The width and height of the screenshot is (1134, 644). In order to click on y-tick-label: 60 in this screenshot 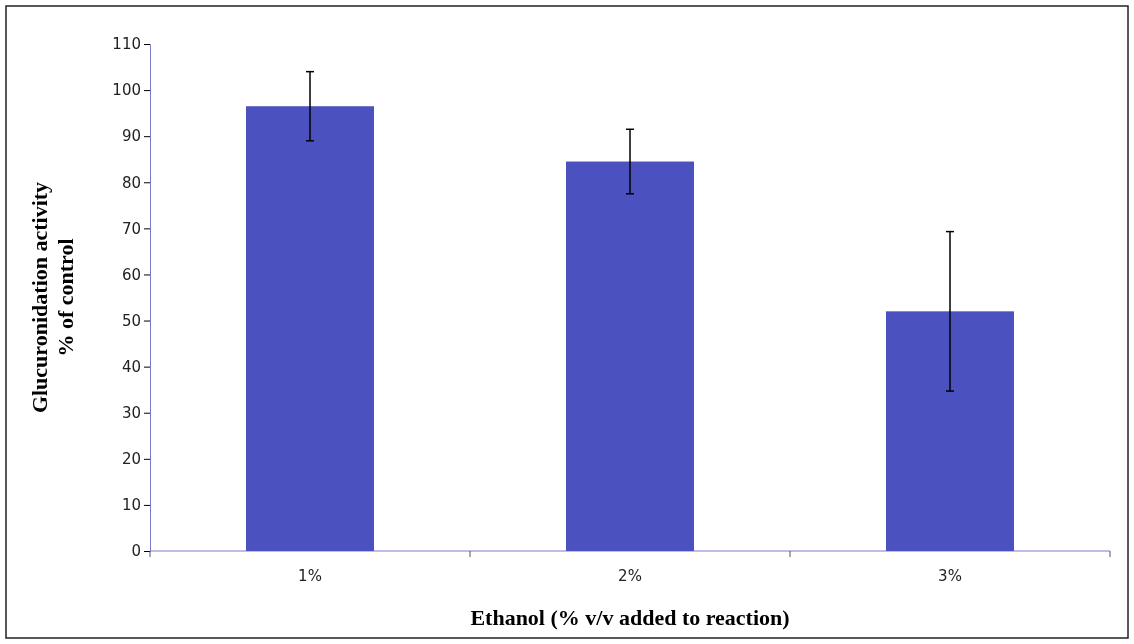, I will do `click(131, 274)`.